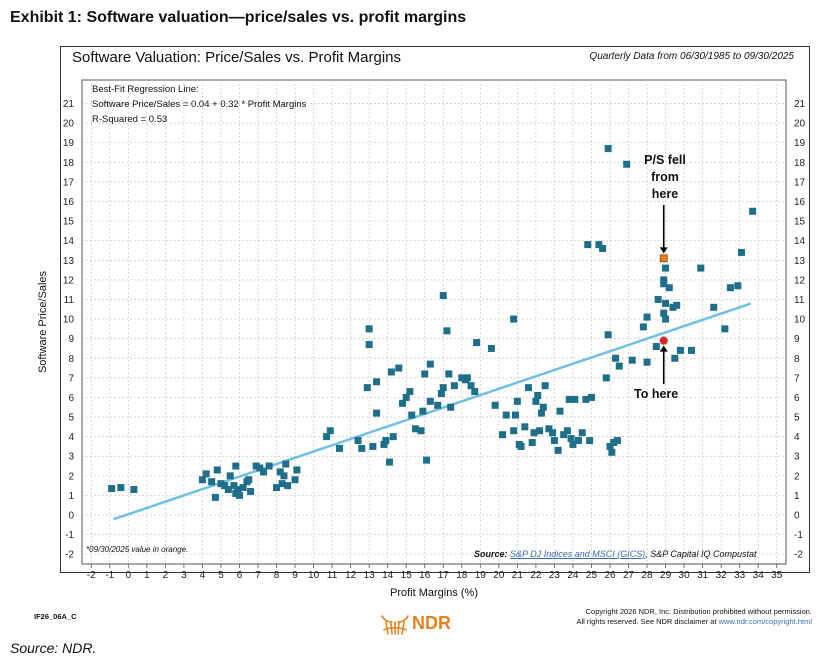 This screenshot has width=822, height=663. I want to click on y-tick-label-left: 18, so click(69, 163).